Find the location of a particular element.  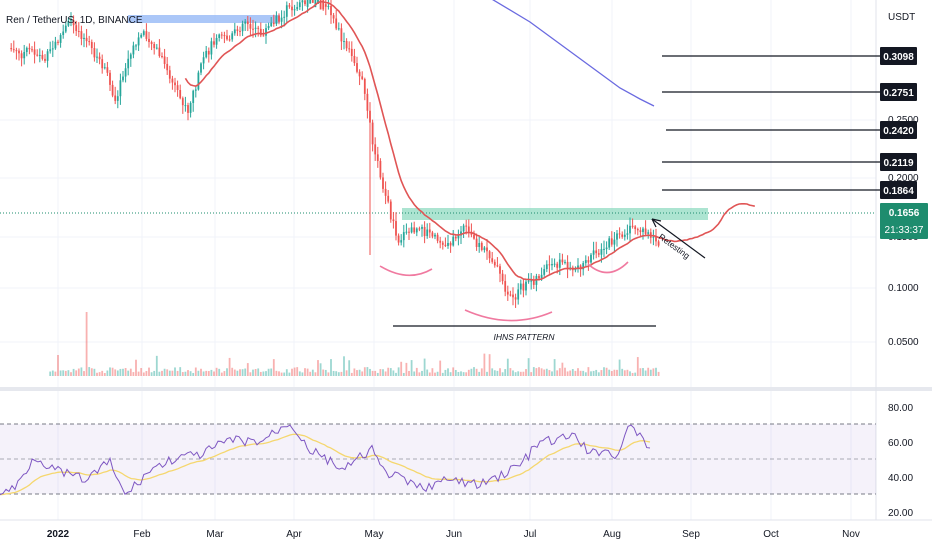

level-label: 0.2751 is located at coordinates (898, 93).